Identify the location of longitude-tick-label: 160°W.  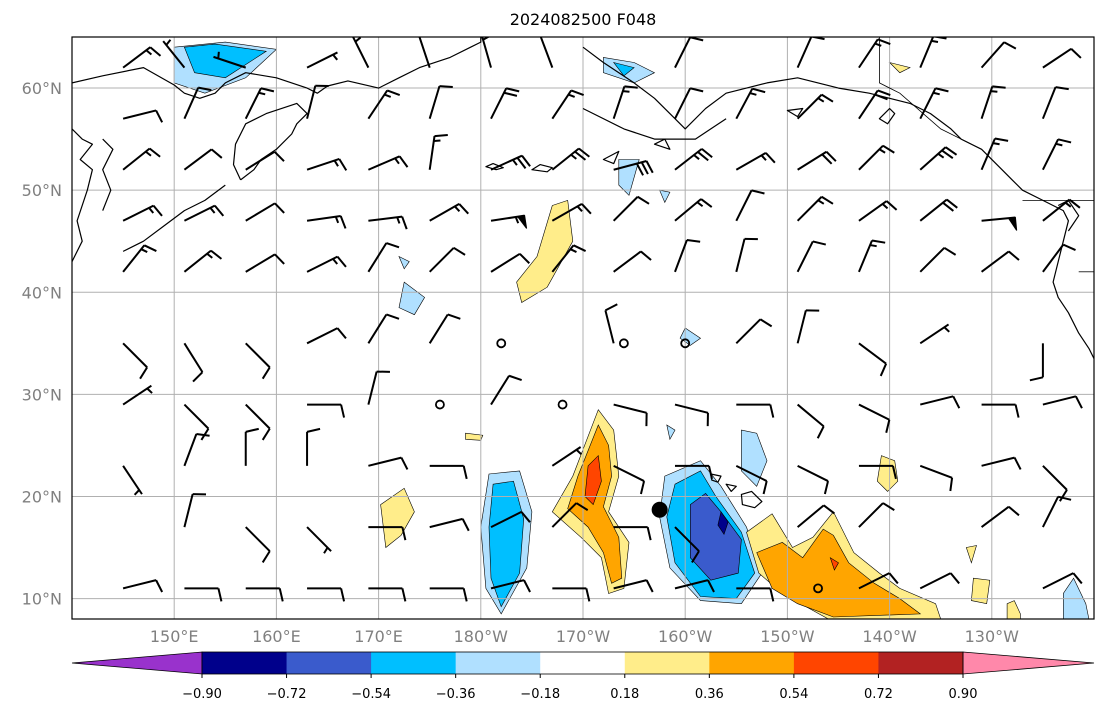
(685, 636).